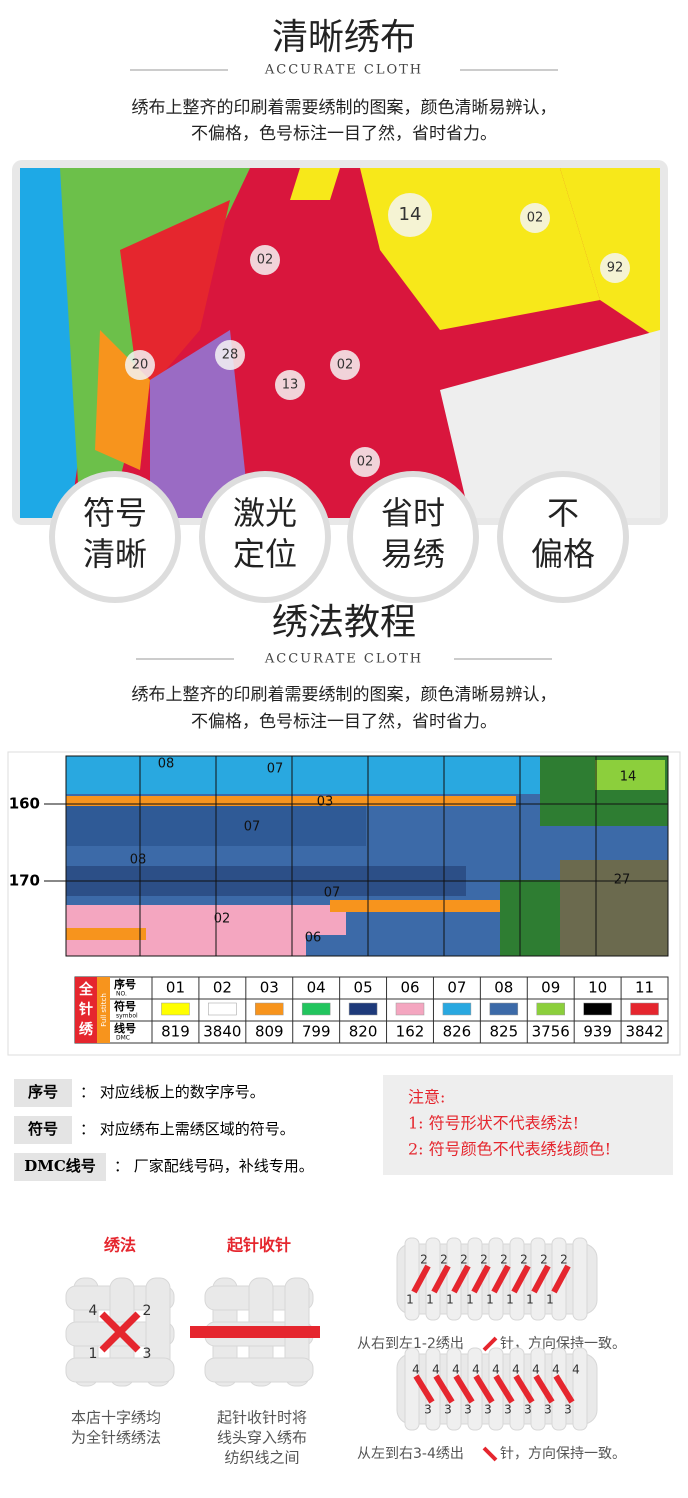 This screenshot has width=688, height=1498. Describe the element at coordinates (410, 1344) in the screenshot. I see `caption: 从右到左1-2绣出` at that location.